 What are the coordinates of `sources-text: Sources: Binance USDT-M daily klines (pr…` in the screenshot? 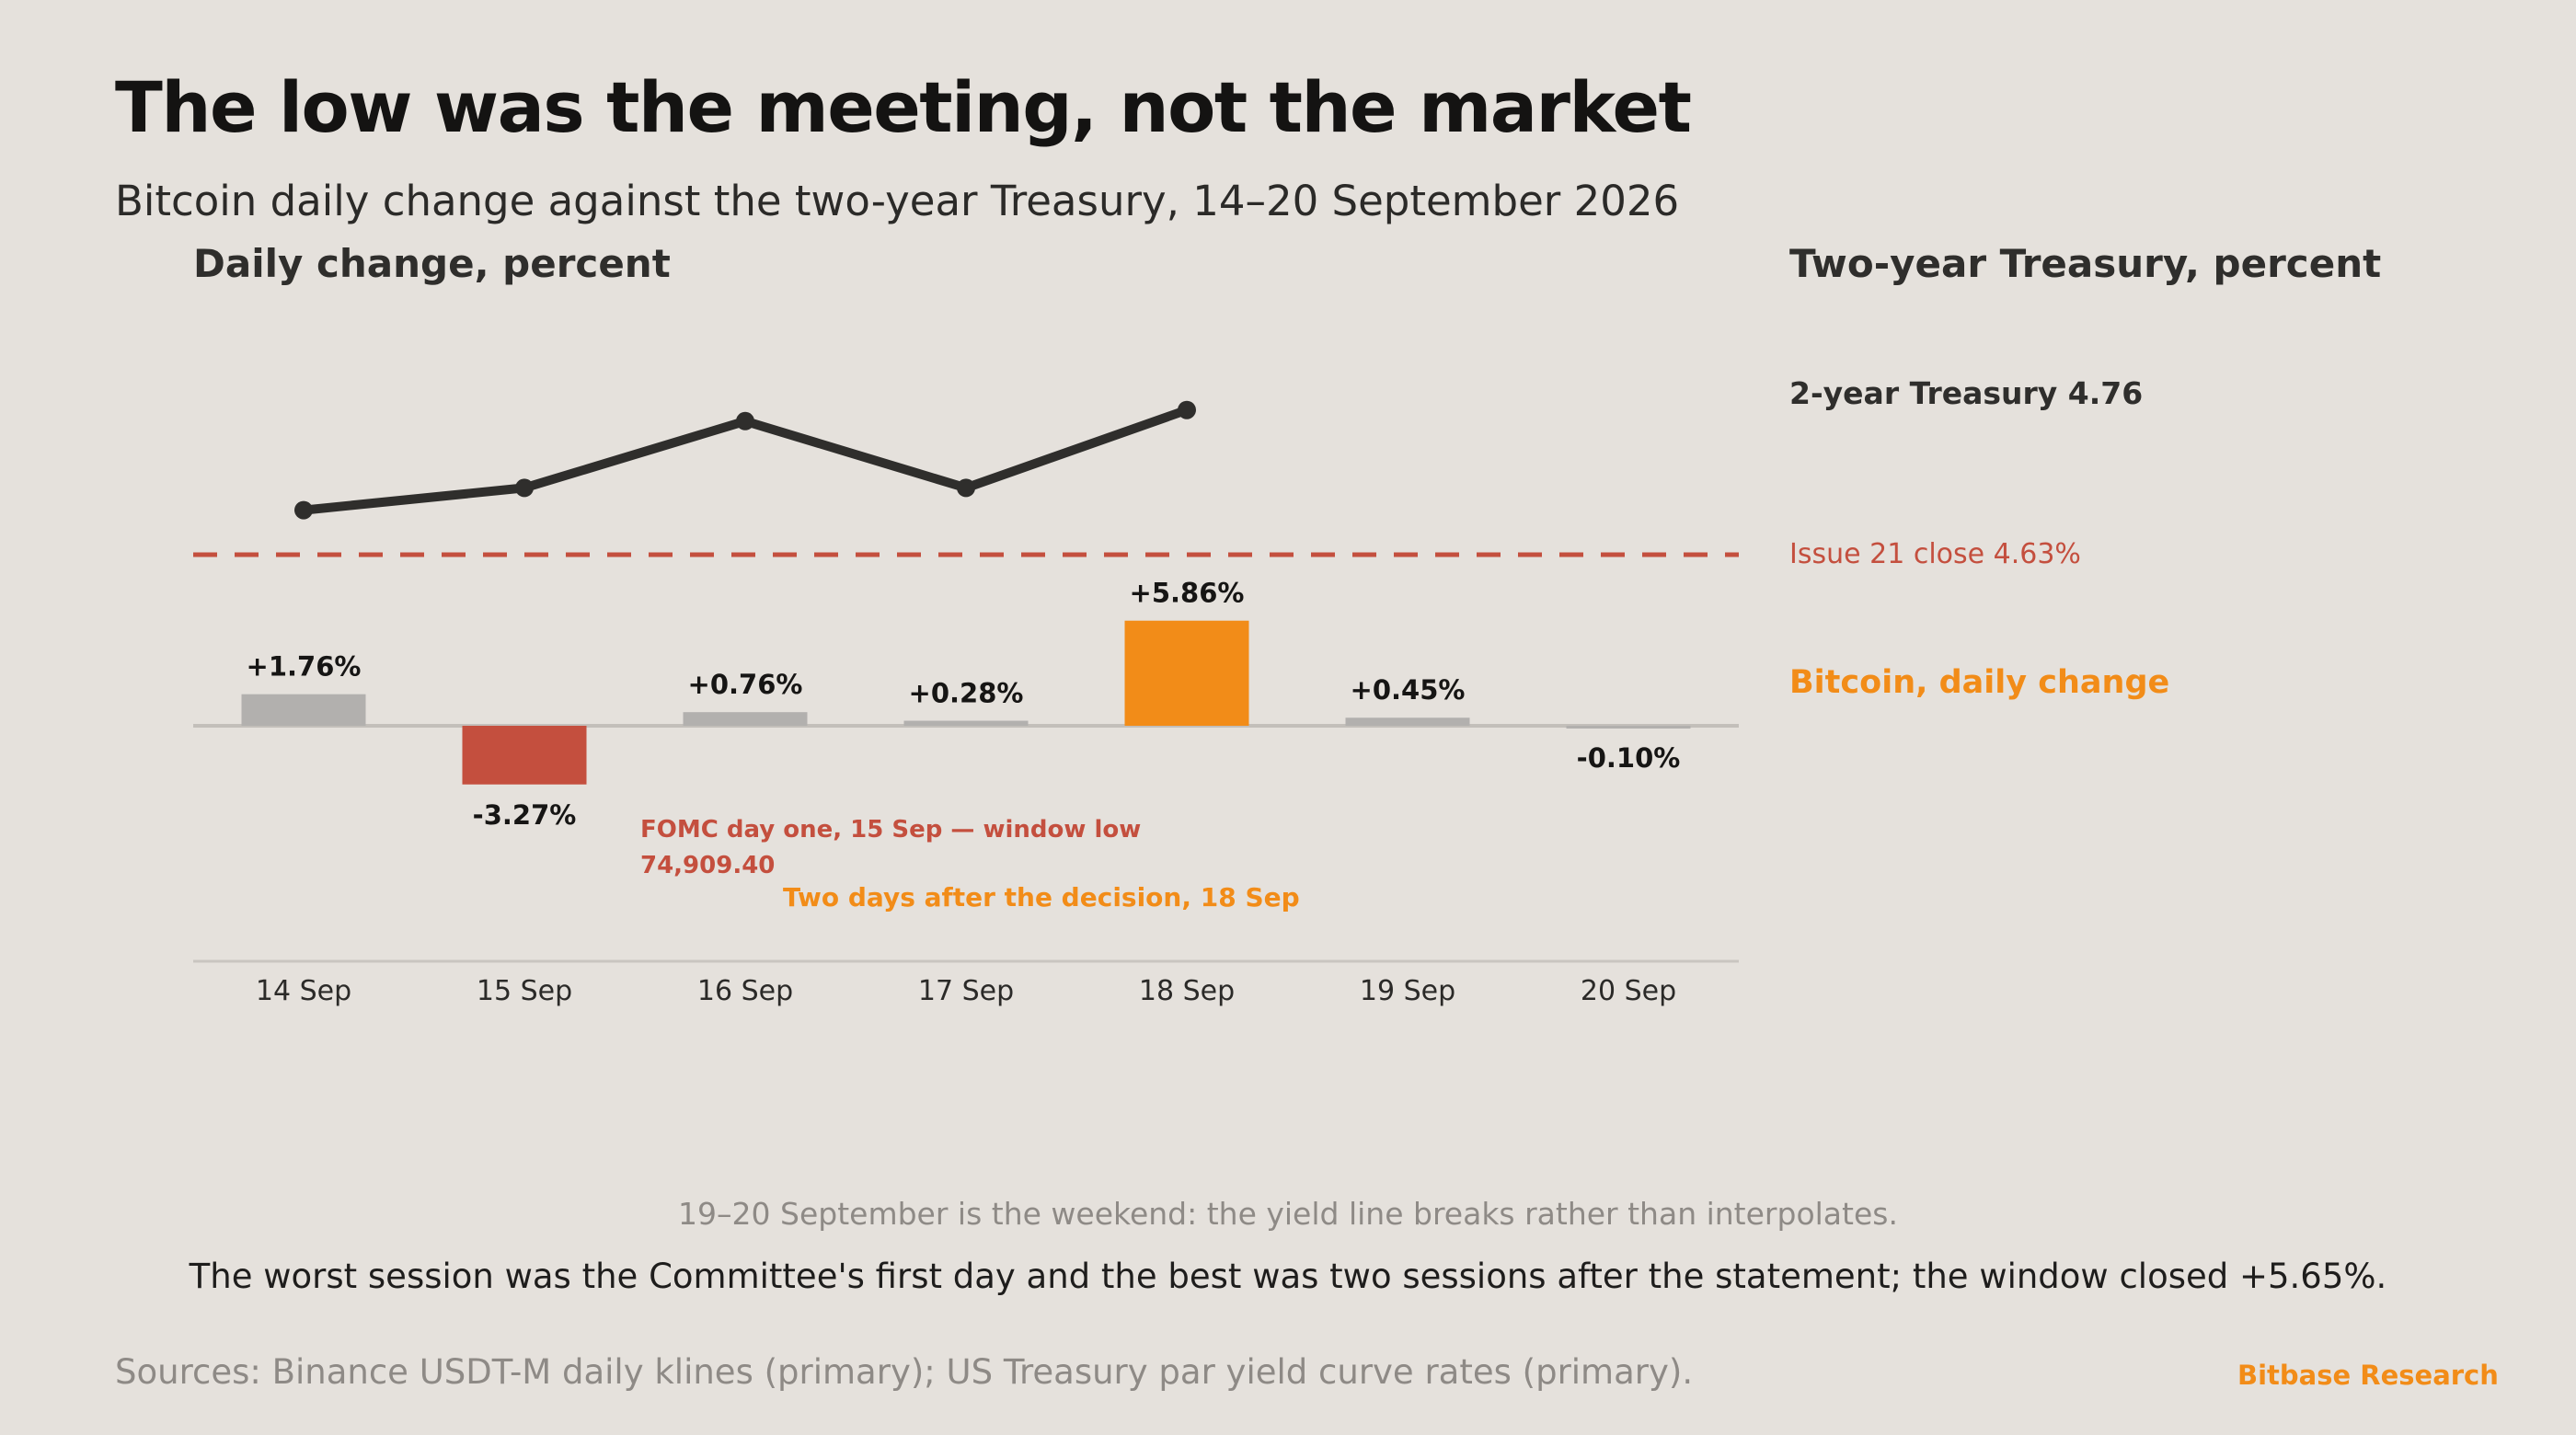 It's located at (904, 1372).